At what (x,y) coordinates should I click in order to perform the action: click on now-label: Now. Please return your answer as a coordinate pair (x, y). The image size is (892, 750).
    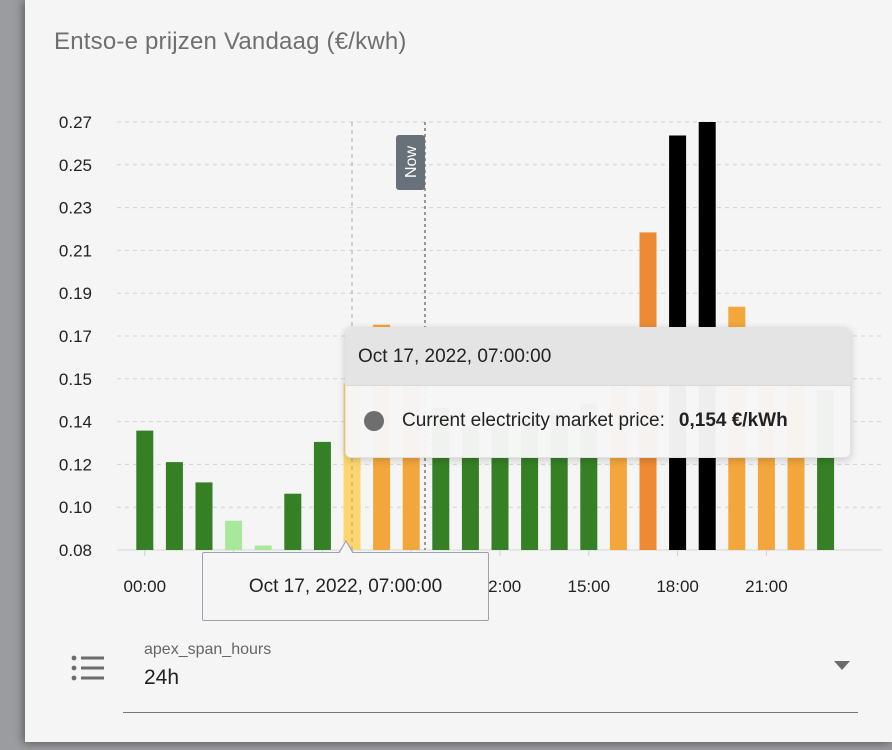
    Looking at the image, I should click on (411, 162).